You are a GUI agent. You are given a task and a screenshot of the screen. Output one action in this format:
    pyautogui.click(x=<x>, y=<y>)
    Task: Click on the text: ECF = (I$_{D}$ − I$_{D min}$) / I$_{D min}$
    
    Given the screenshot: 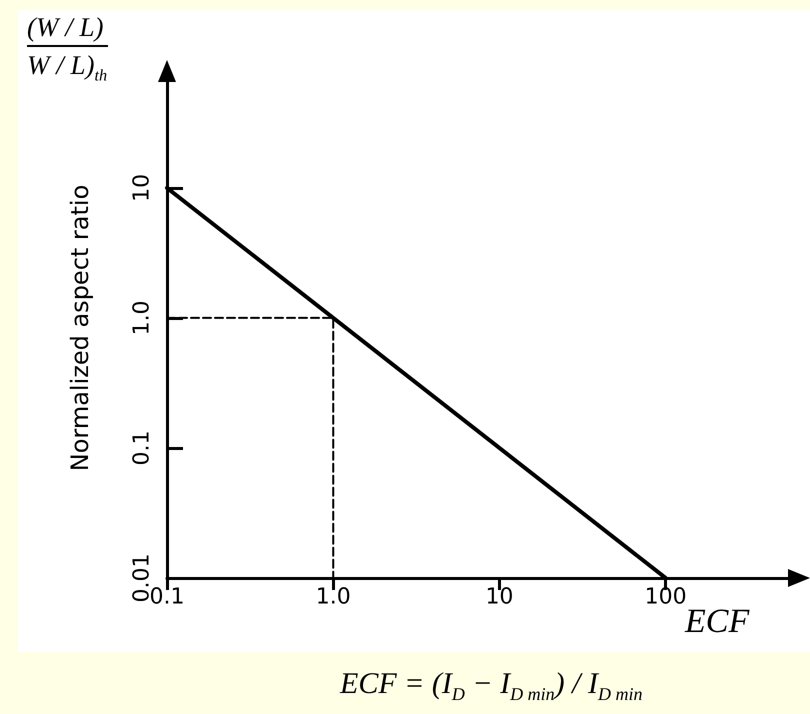 What is the action you would take?
    pyautogui.click(x=491, y=686)
    